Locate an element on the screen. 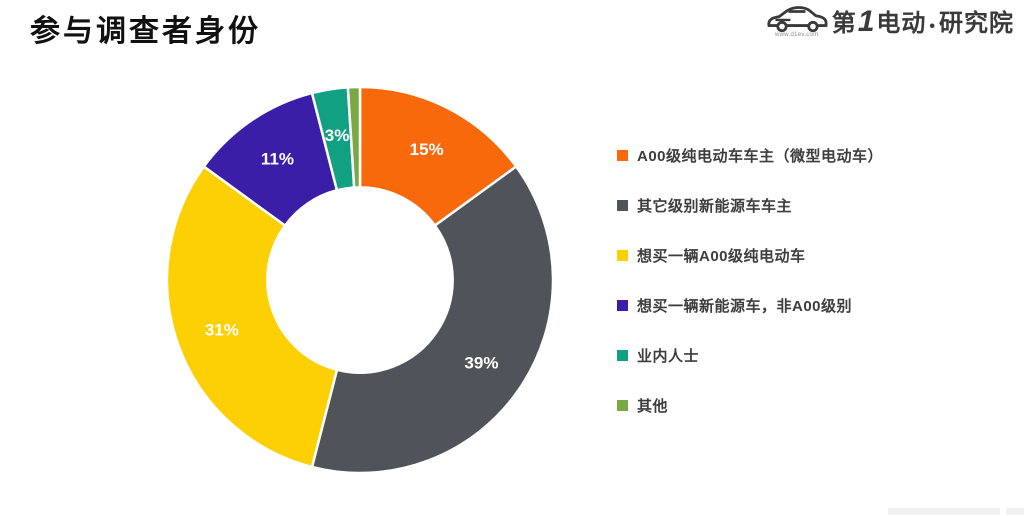 Image resolution: width=1024 pixels, height=516 pixels. legend-label: 想买一辆A00级纯电动车 is located at coordinates (721, 256).